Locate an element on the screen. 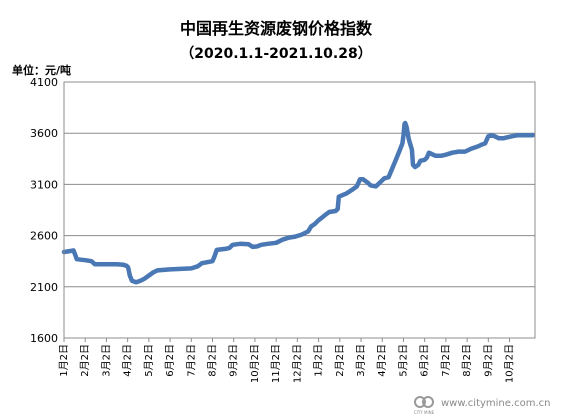 This screenshot has height=417, width=568. y-axis-ticks: 1600 2100 2600 3100 3600 4100 is located at coordinates (44, 210).